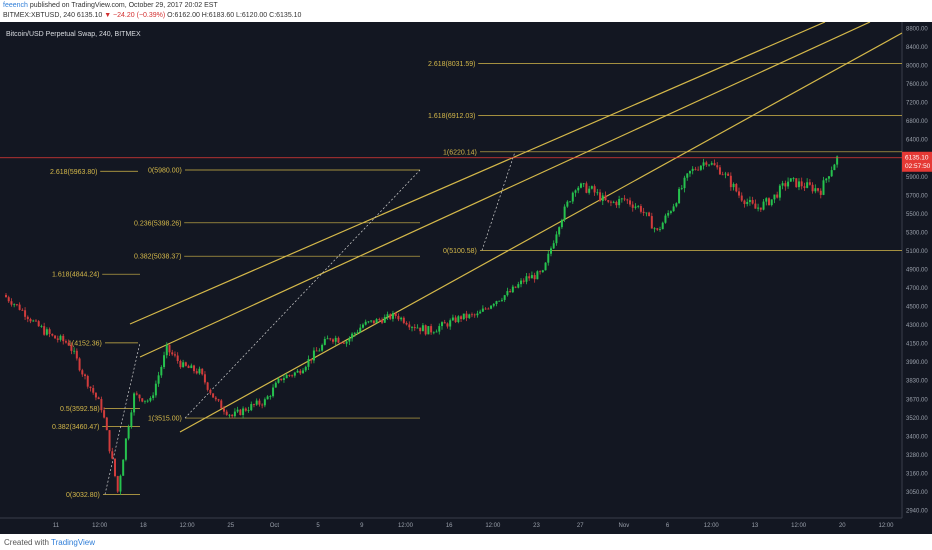 Image resolution: width=932 pixels, height=550 pixels. I want to click on y-tick-label: 3520.00, so click(917, 419).